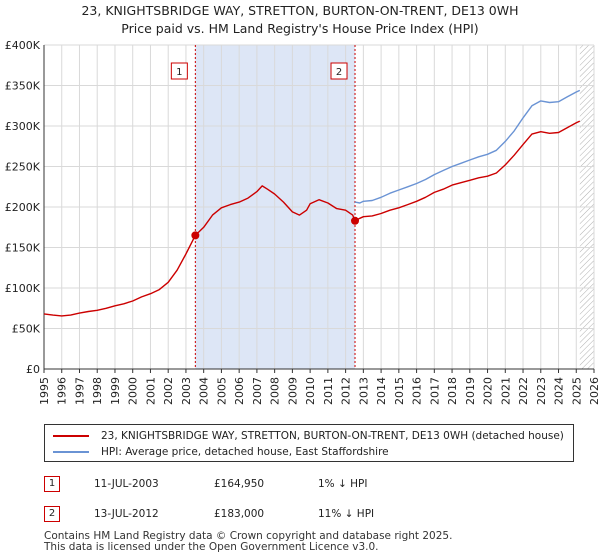 The height and width of the screenshot is (560, 600). I want to click on x-tick-label: 2005, so click(221, 391).